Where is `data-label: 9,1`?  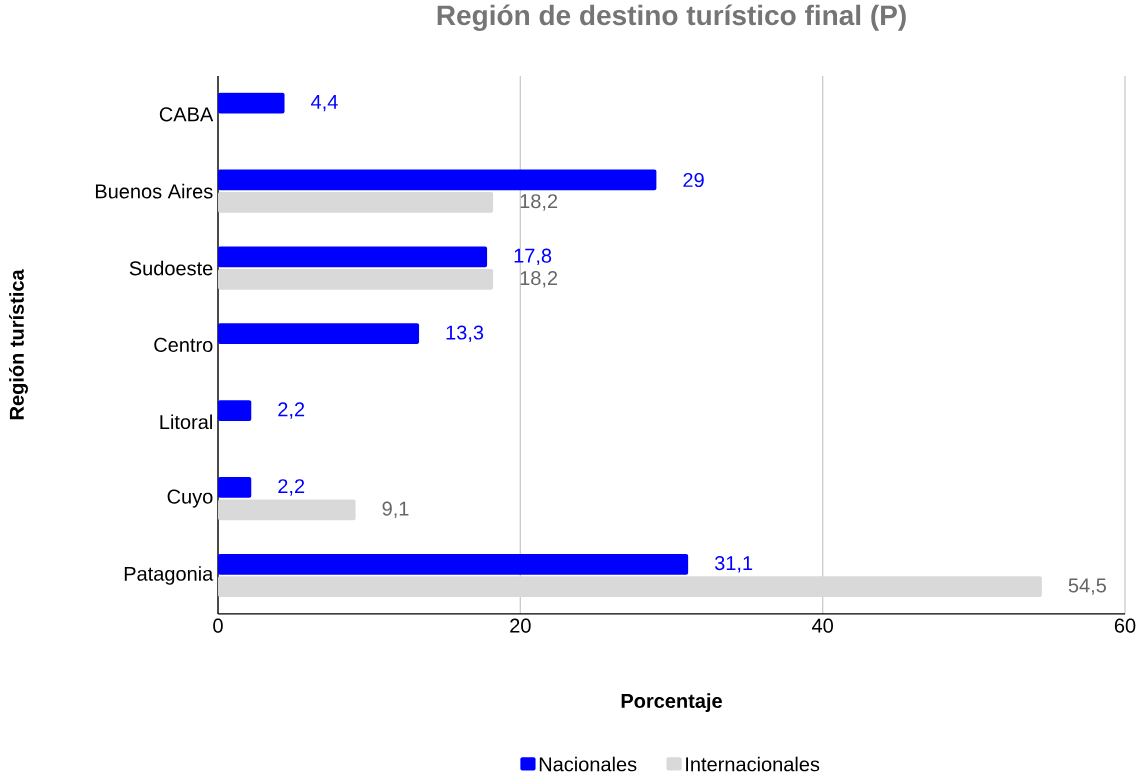 data-label: 9,1 is located at coordinates (395, 510).